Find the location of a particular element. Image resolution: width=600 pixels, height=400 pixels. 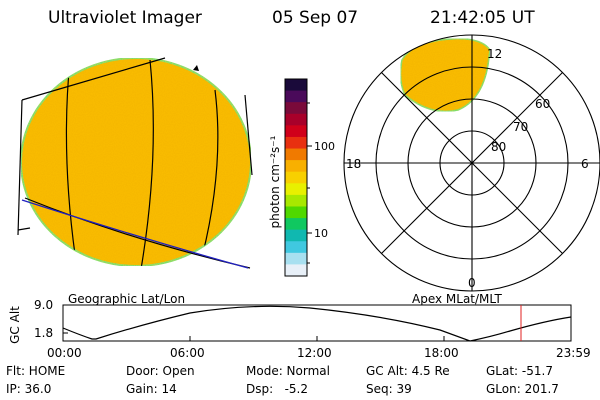

ip-field: IP: 36.0 is located at coordinates (29, 389).